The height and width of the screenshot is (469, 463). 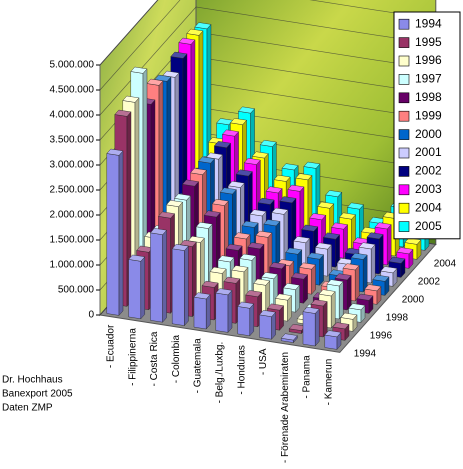 What do you see at coordinates (445, 264) in the screenshot?
I see `depth-label: 2004` at bounding box center [445, 264].